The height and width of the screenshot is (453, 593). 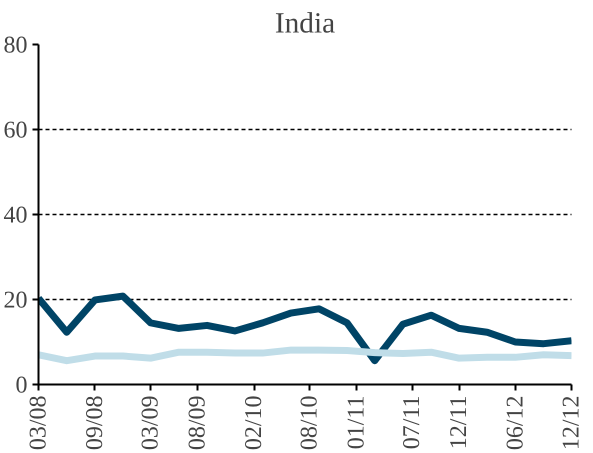 What do you see at coordinates (151, 422) in the screenshot?
I see `x-tick-label: 03/09` at bounding box center [151, 422].